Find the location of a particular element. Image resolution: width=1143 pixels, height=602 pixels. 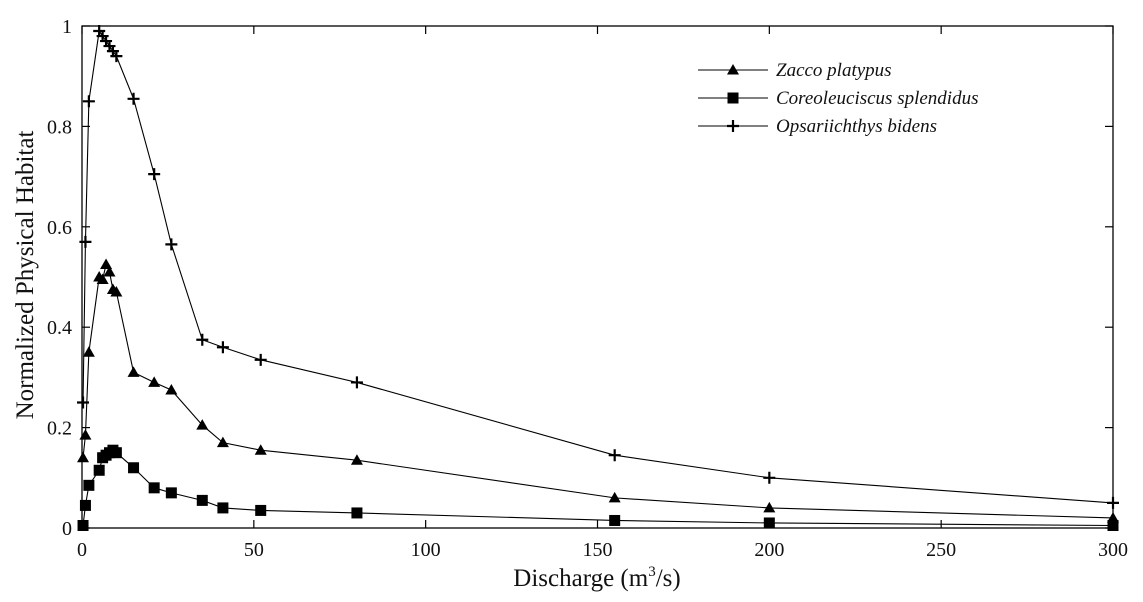

y-tick-label: 0.8 is located at coordinates (59, 127).